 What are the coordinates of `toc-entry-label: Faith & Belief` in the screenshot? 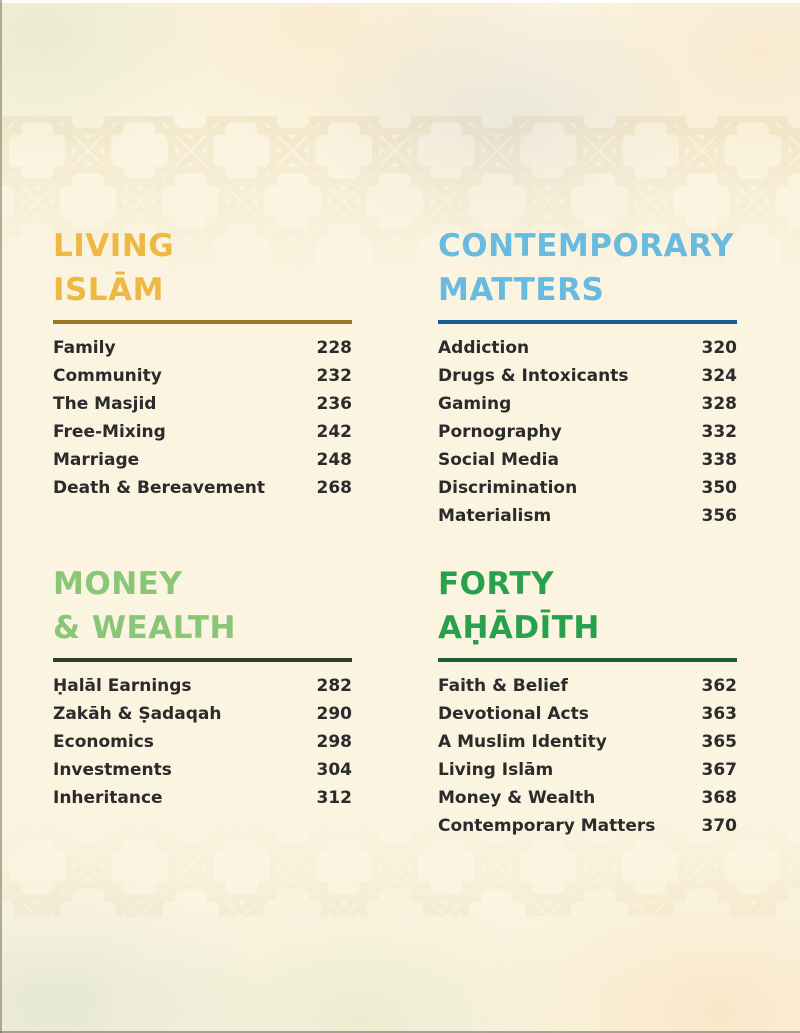 It's located at (503, 686).